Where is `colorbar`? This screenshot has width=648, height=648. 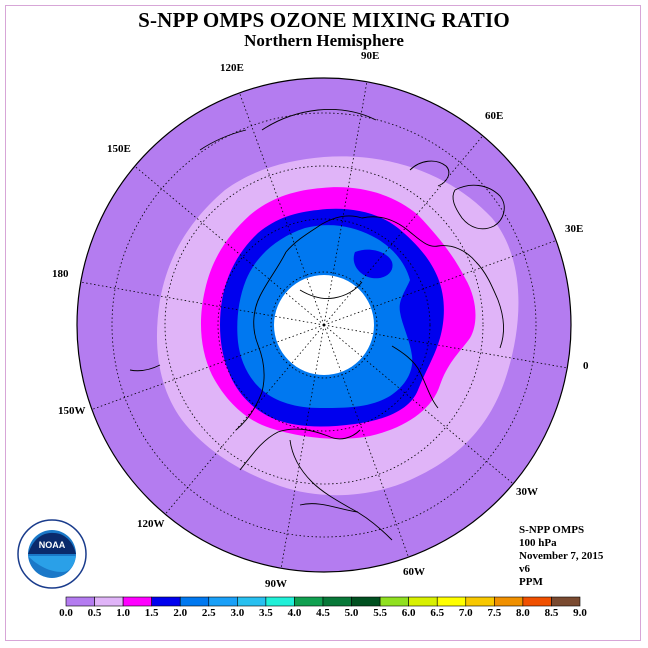 colorbar is located at coordinates (323, 601).